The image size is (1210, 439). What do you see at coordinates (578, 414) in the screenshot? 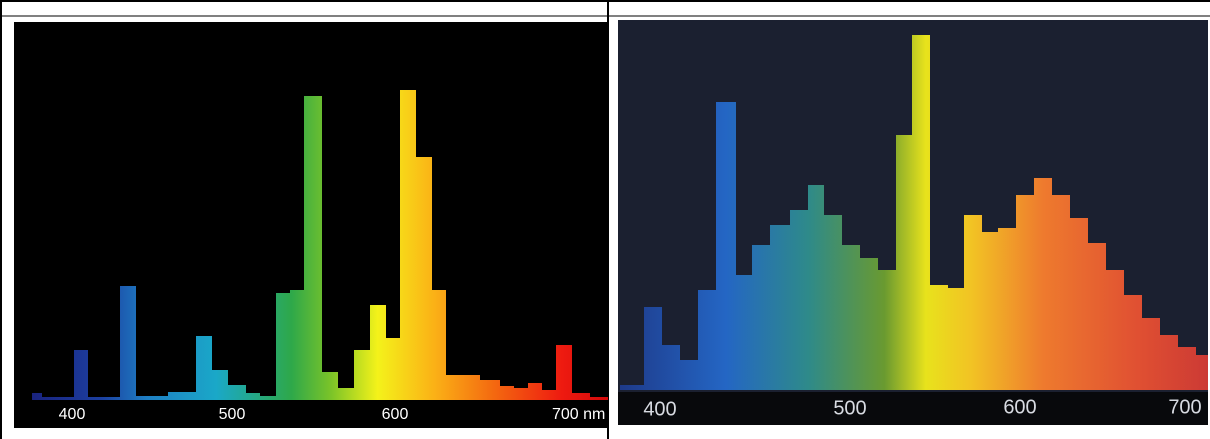
I see `axis-label: 700 nm` at bounding box center [578, 414].